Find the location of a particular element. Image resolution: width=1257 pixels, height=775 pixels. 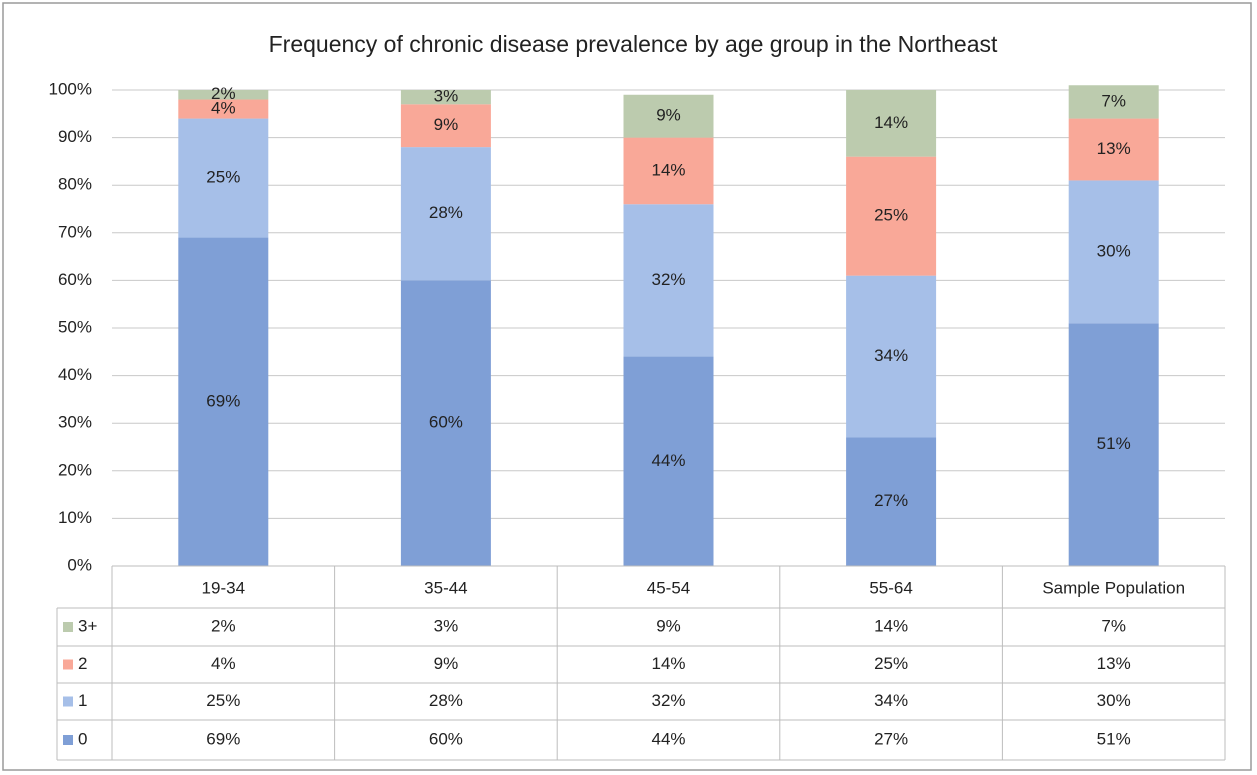

data-label: 3% is located at coordinates (446, 96).